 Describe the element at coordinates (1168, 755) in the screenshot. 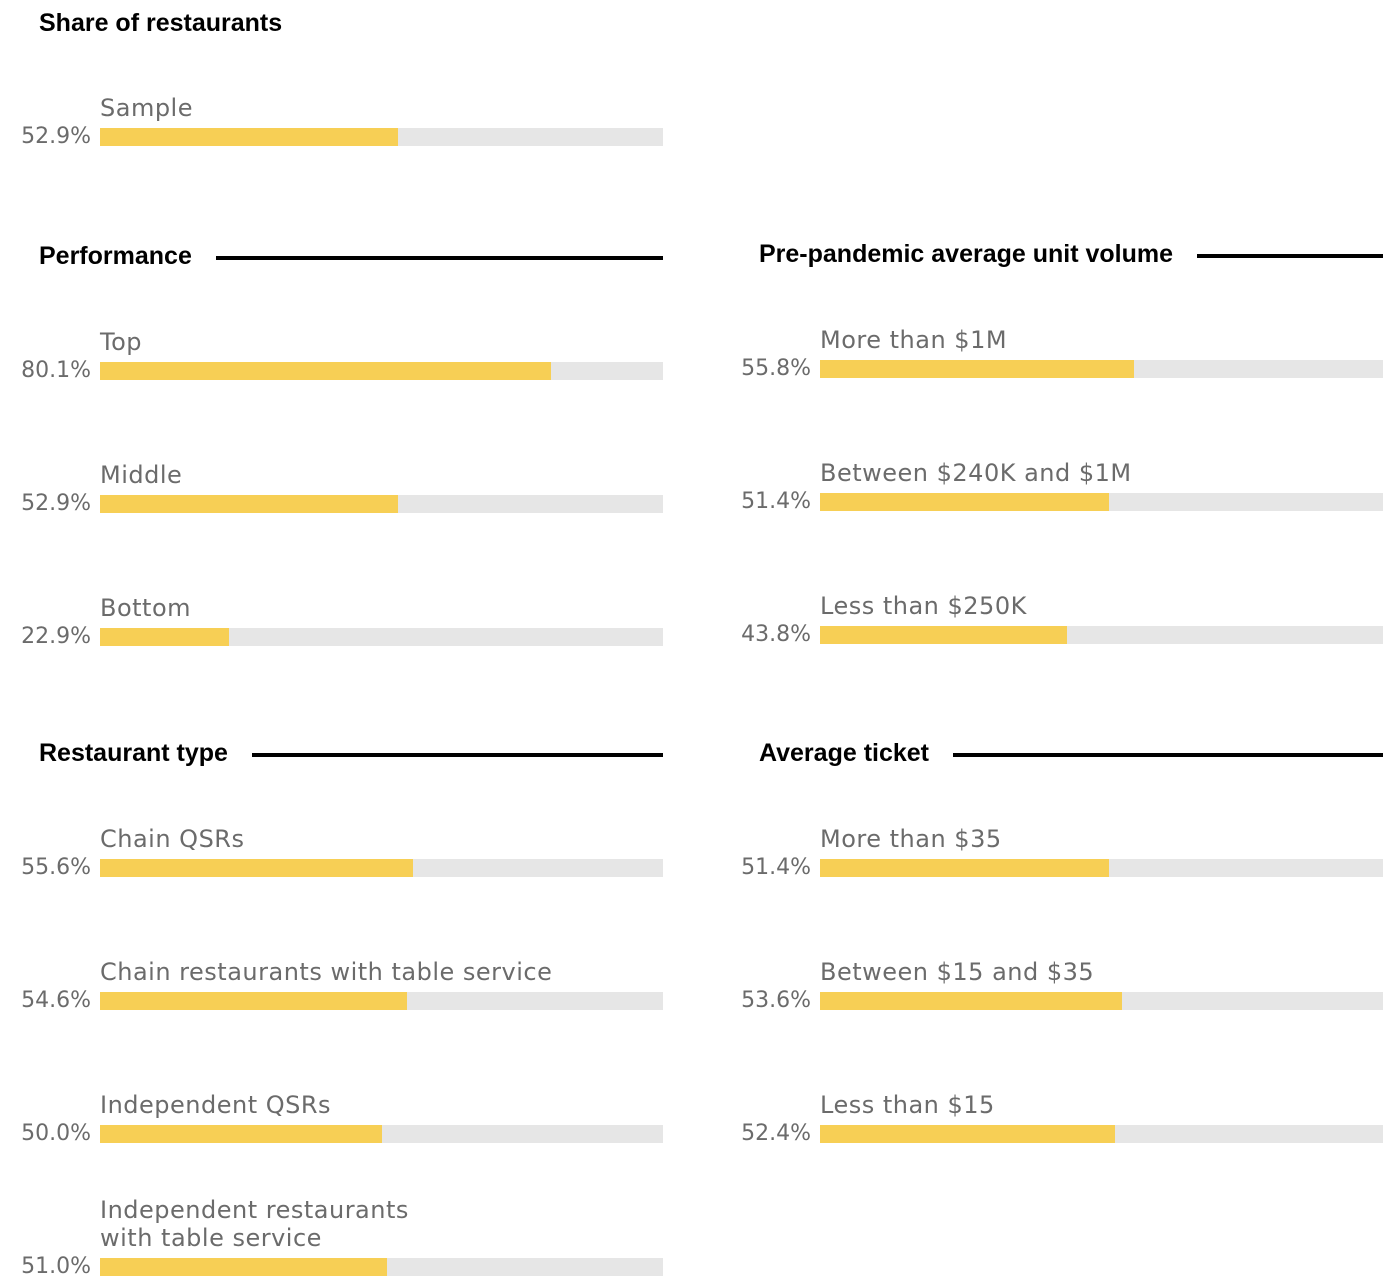

I see `section-rule-ticket` at that location.